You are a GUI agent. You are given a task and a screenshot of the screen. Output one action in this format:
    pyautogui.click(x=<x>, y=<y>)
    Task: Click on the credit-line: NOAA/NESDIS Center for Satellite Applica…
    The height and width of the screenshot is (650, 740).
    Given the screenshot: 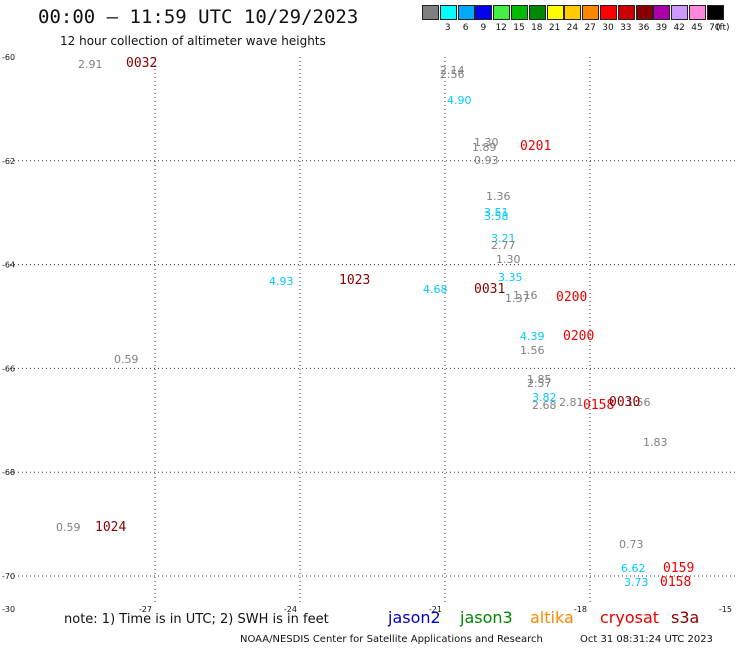 What is the action you would take?
    pyautogui.click(x=391, y=639)
    